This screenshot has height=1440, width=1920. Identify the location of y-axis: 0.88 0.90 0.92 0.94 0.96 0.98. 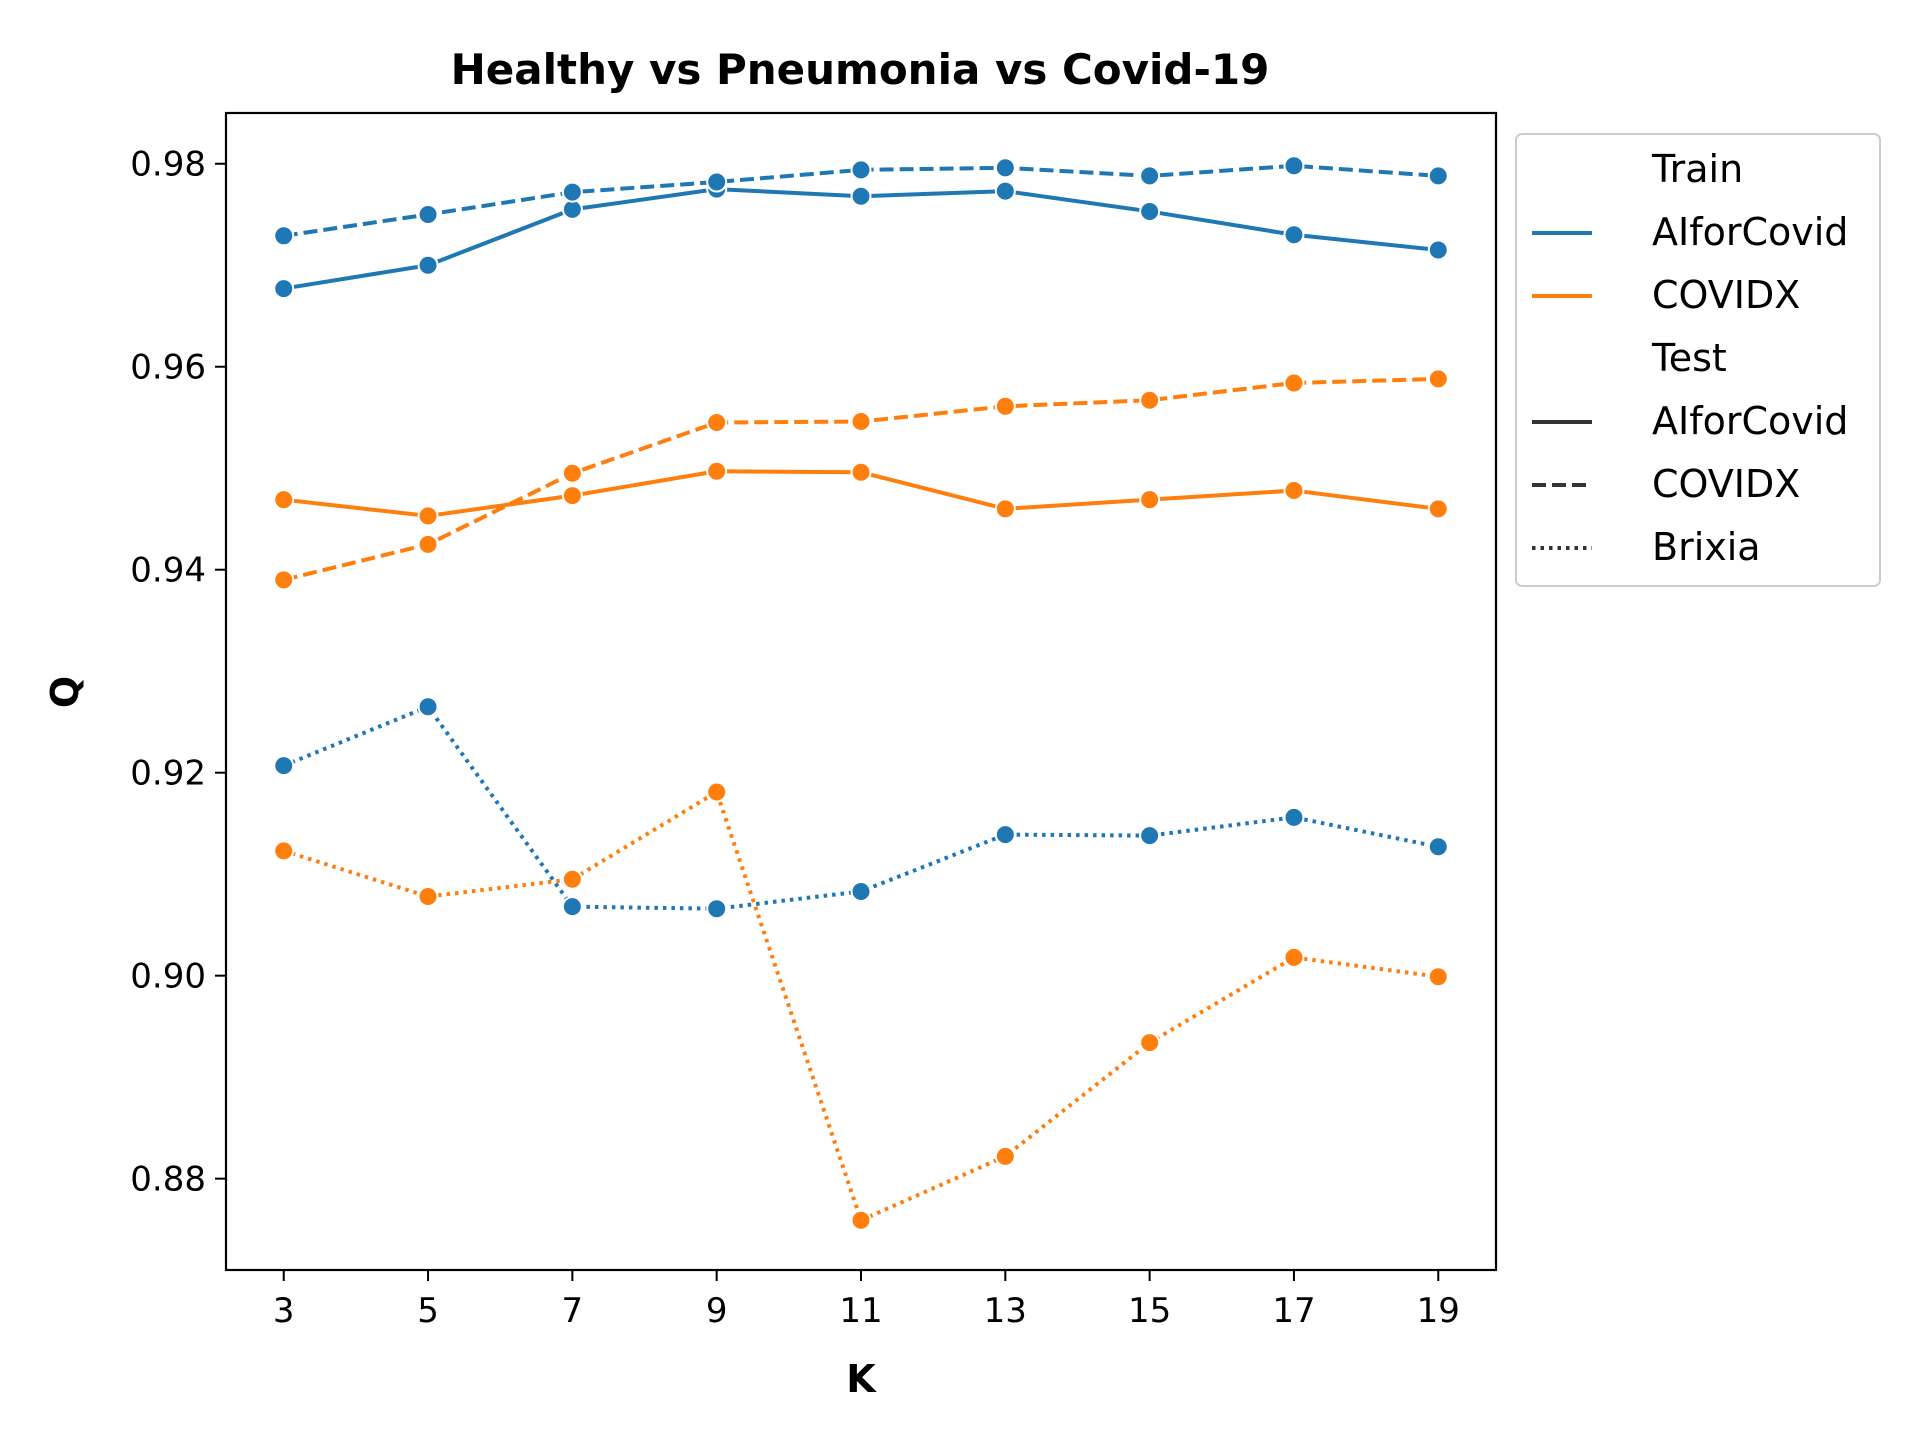
(178, 672).